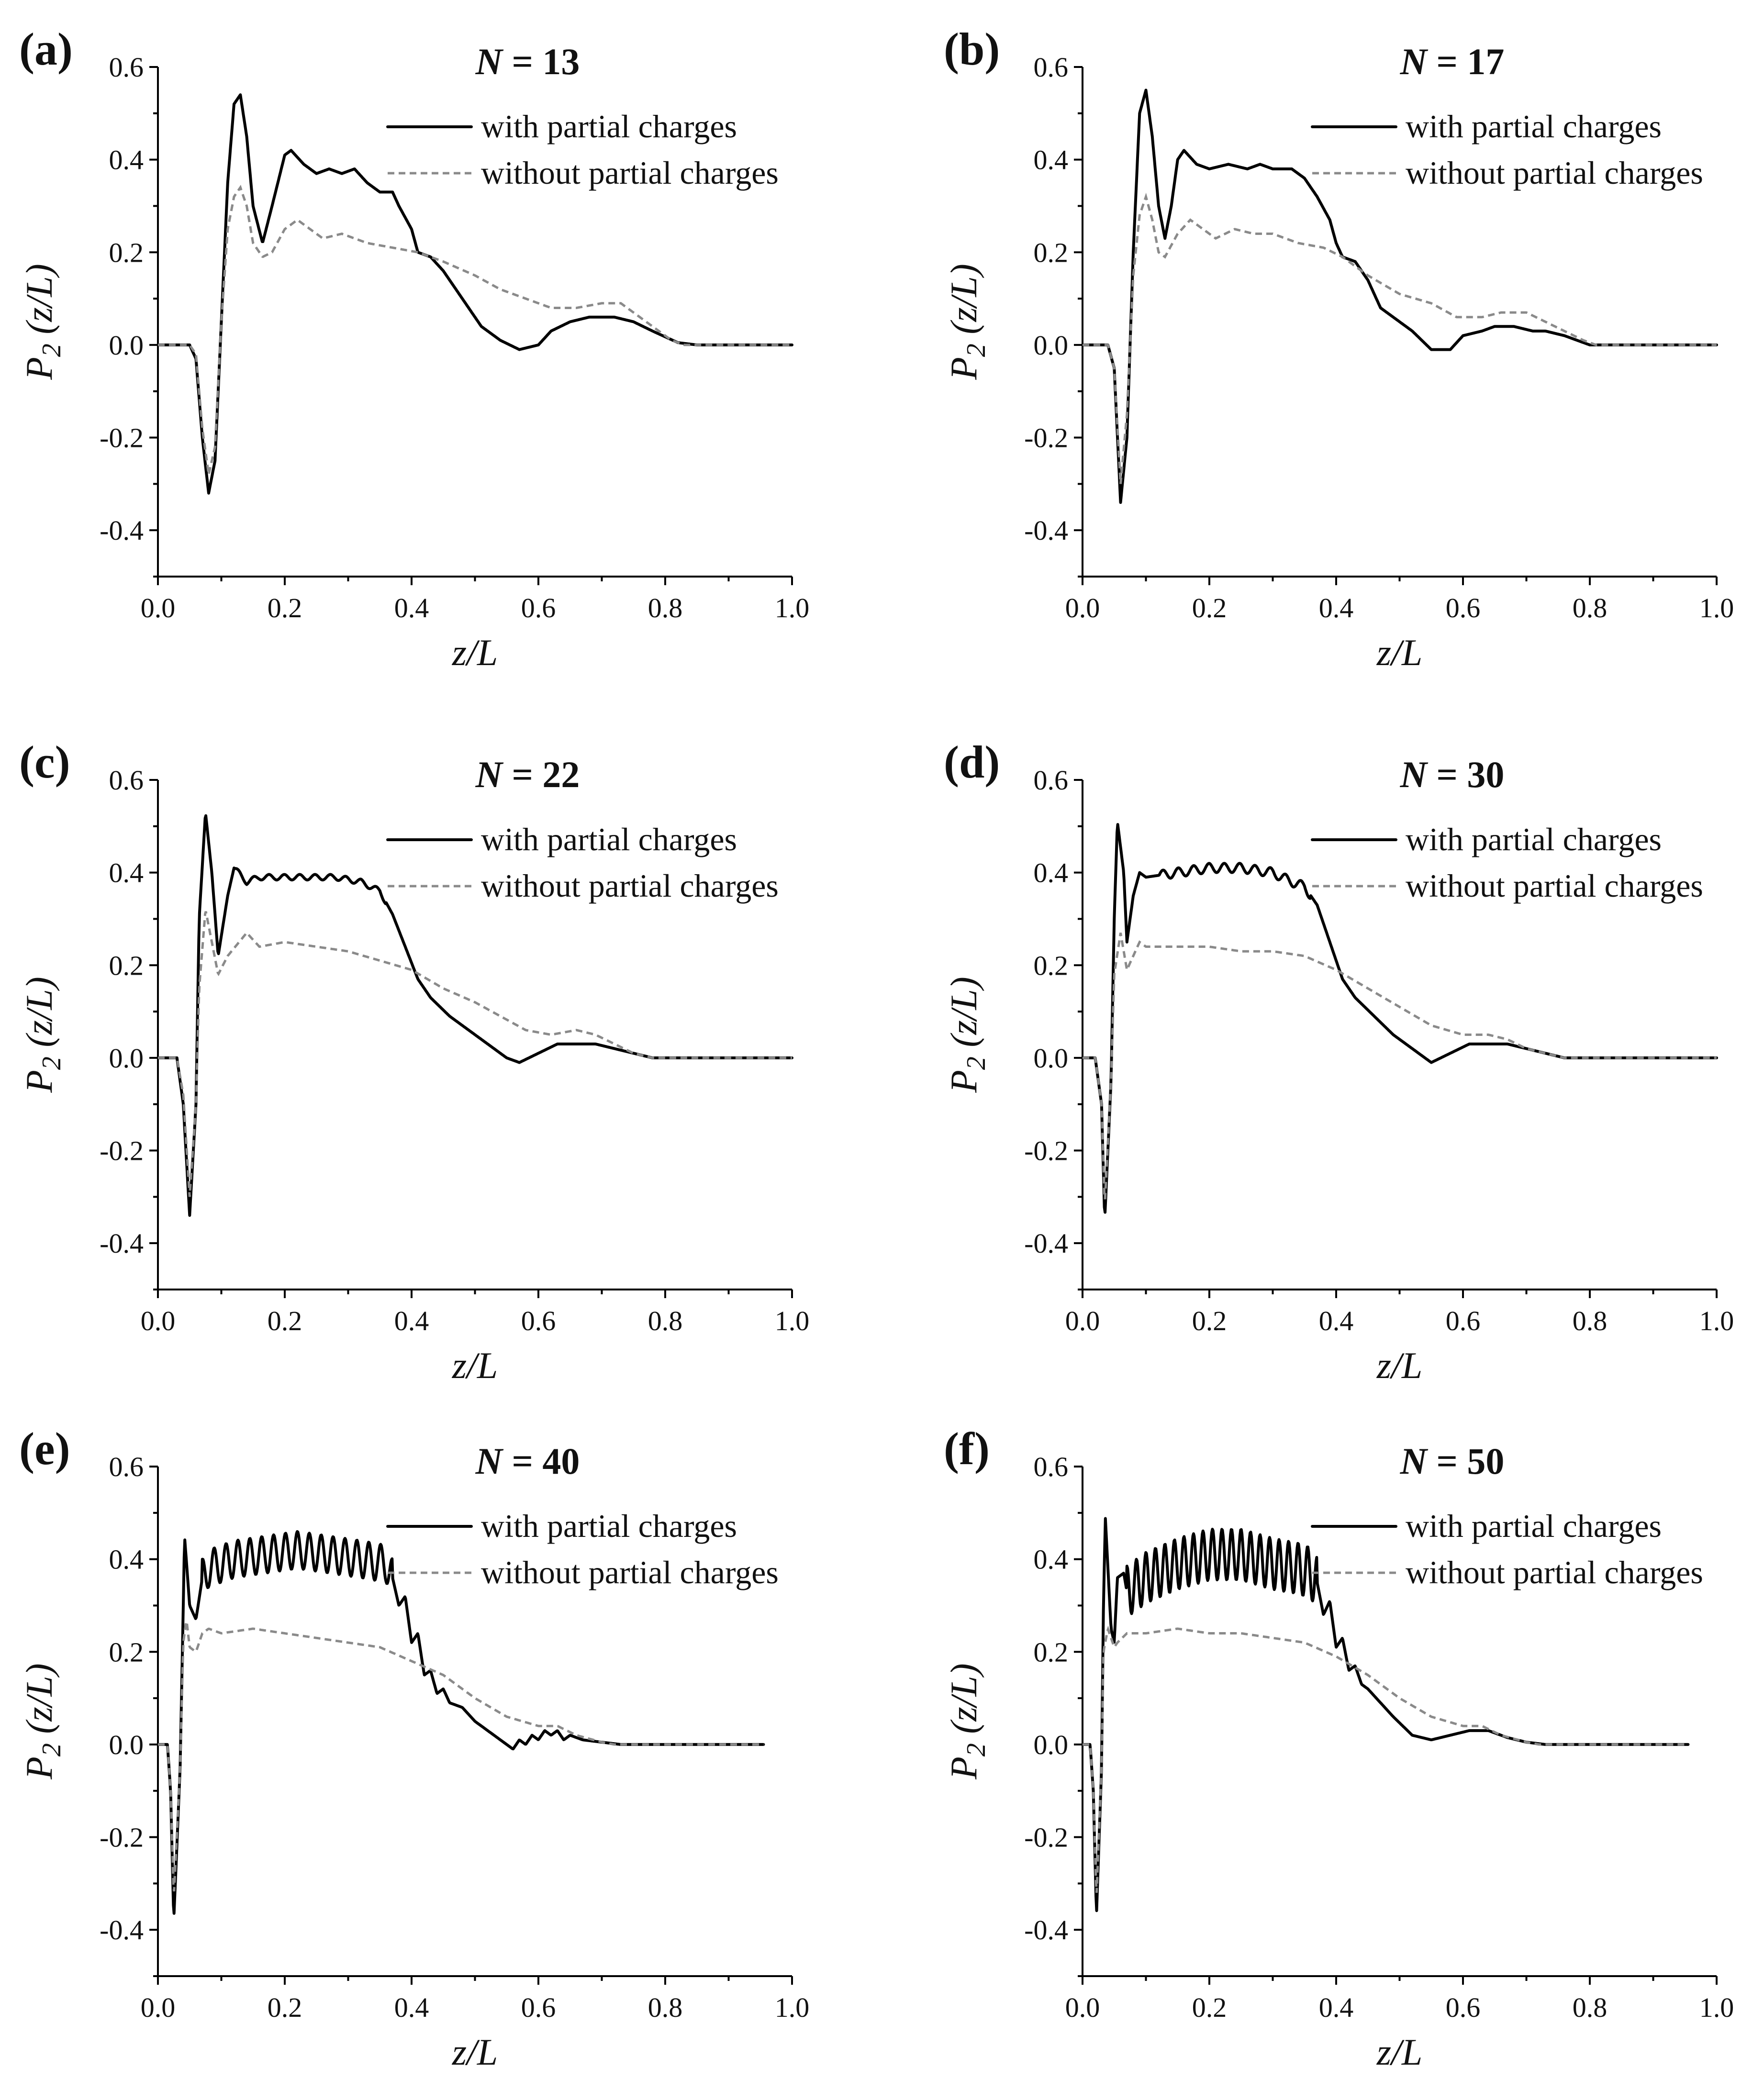 The height and width of the screenshot is (2079, 1764). Describe the element at coordinates (967, 1448) in the screenshot. I see `panel-label: (f)` at that location.